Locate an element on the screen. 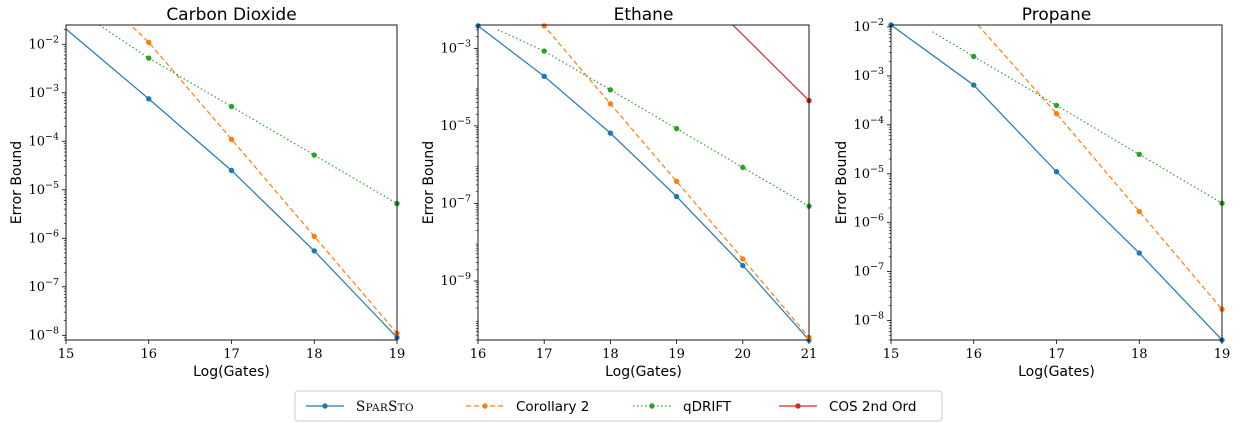 This screenshot has width=1240, height=423. legend-item-sparsto: SPARSTO is located at coordinates (360, 407).